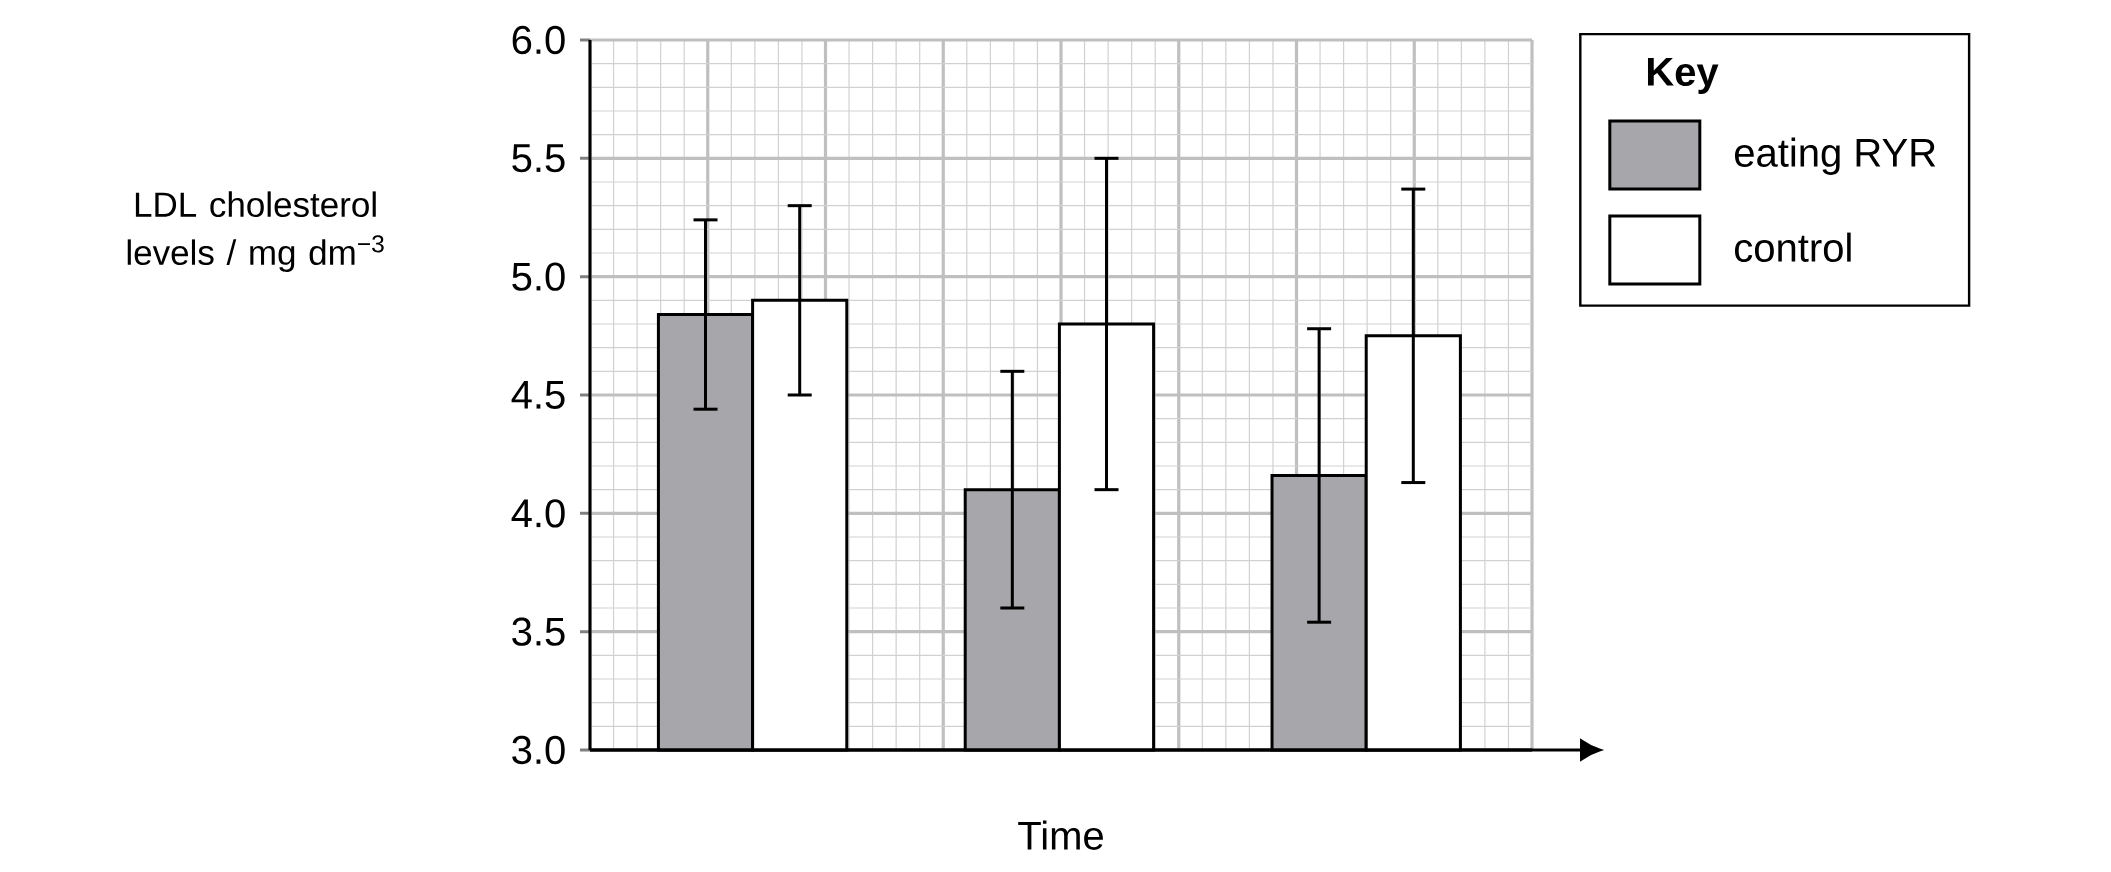 The height and width of the screenshot is (872, 2111). What do you see at coordinates (538, 631) in the screenshot?
I see `y-tick-label: 3.5` at bounding box center [538, 631].